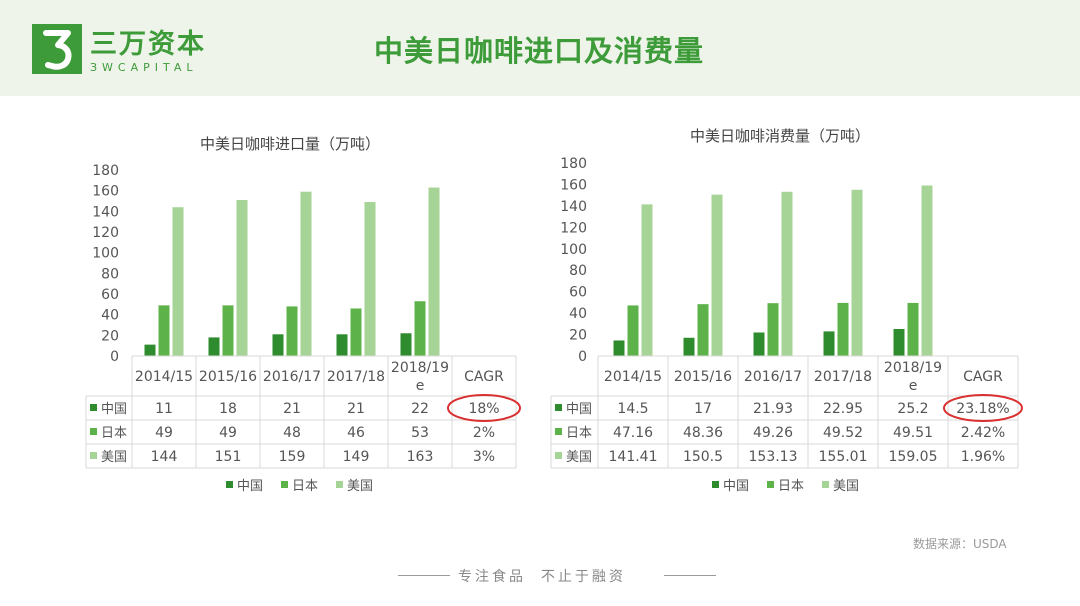  What do you see at coordinates (250, 486) in the screenshot?
I see `legend-label: 中国` at bounding box center [250, 486].